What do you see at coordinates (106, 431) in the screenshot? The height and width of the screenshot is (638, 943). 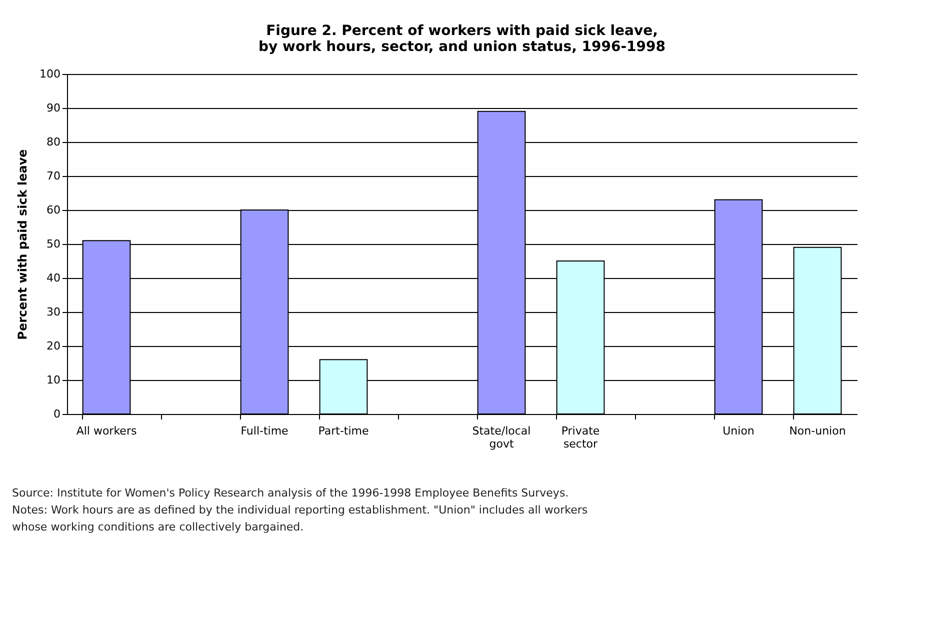 I see `x-tick-label: All workers` at bounding box center [106, 431].